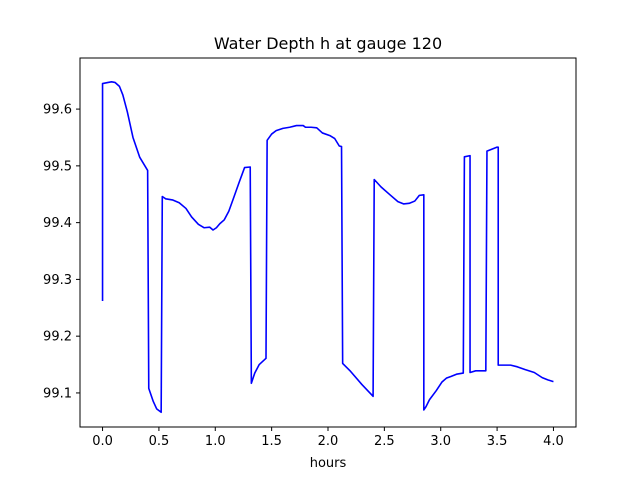 Image resolution: width=640 pixels, height=480 pixels. Describe the element at coordinates (159, 441) in the screenshot. I see `x-tick-label: 0.5` at that location.